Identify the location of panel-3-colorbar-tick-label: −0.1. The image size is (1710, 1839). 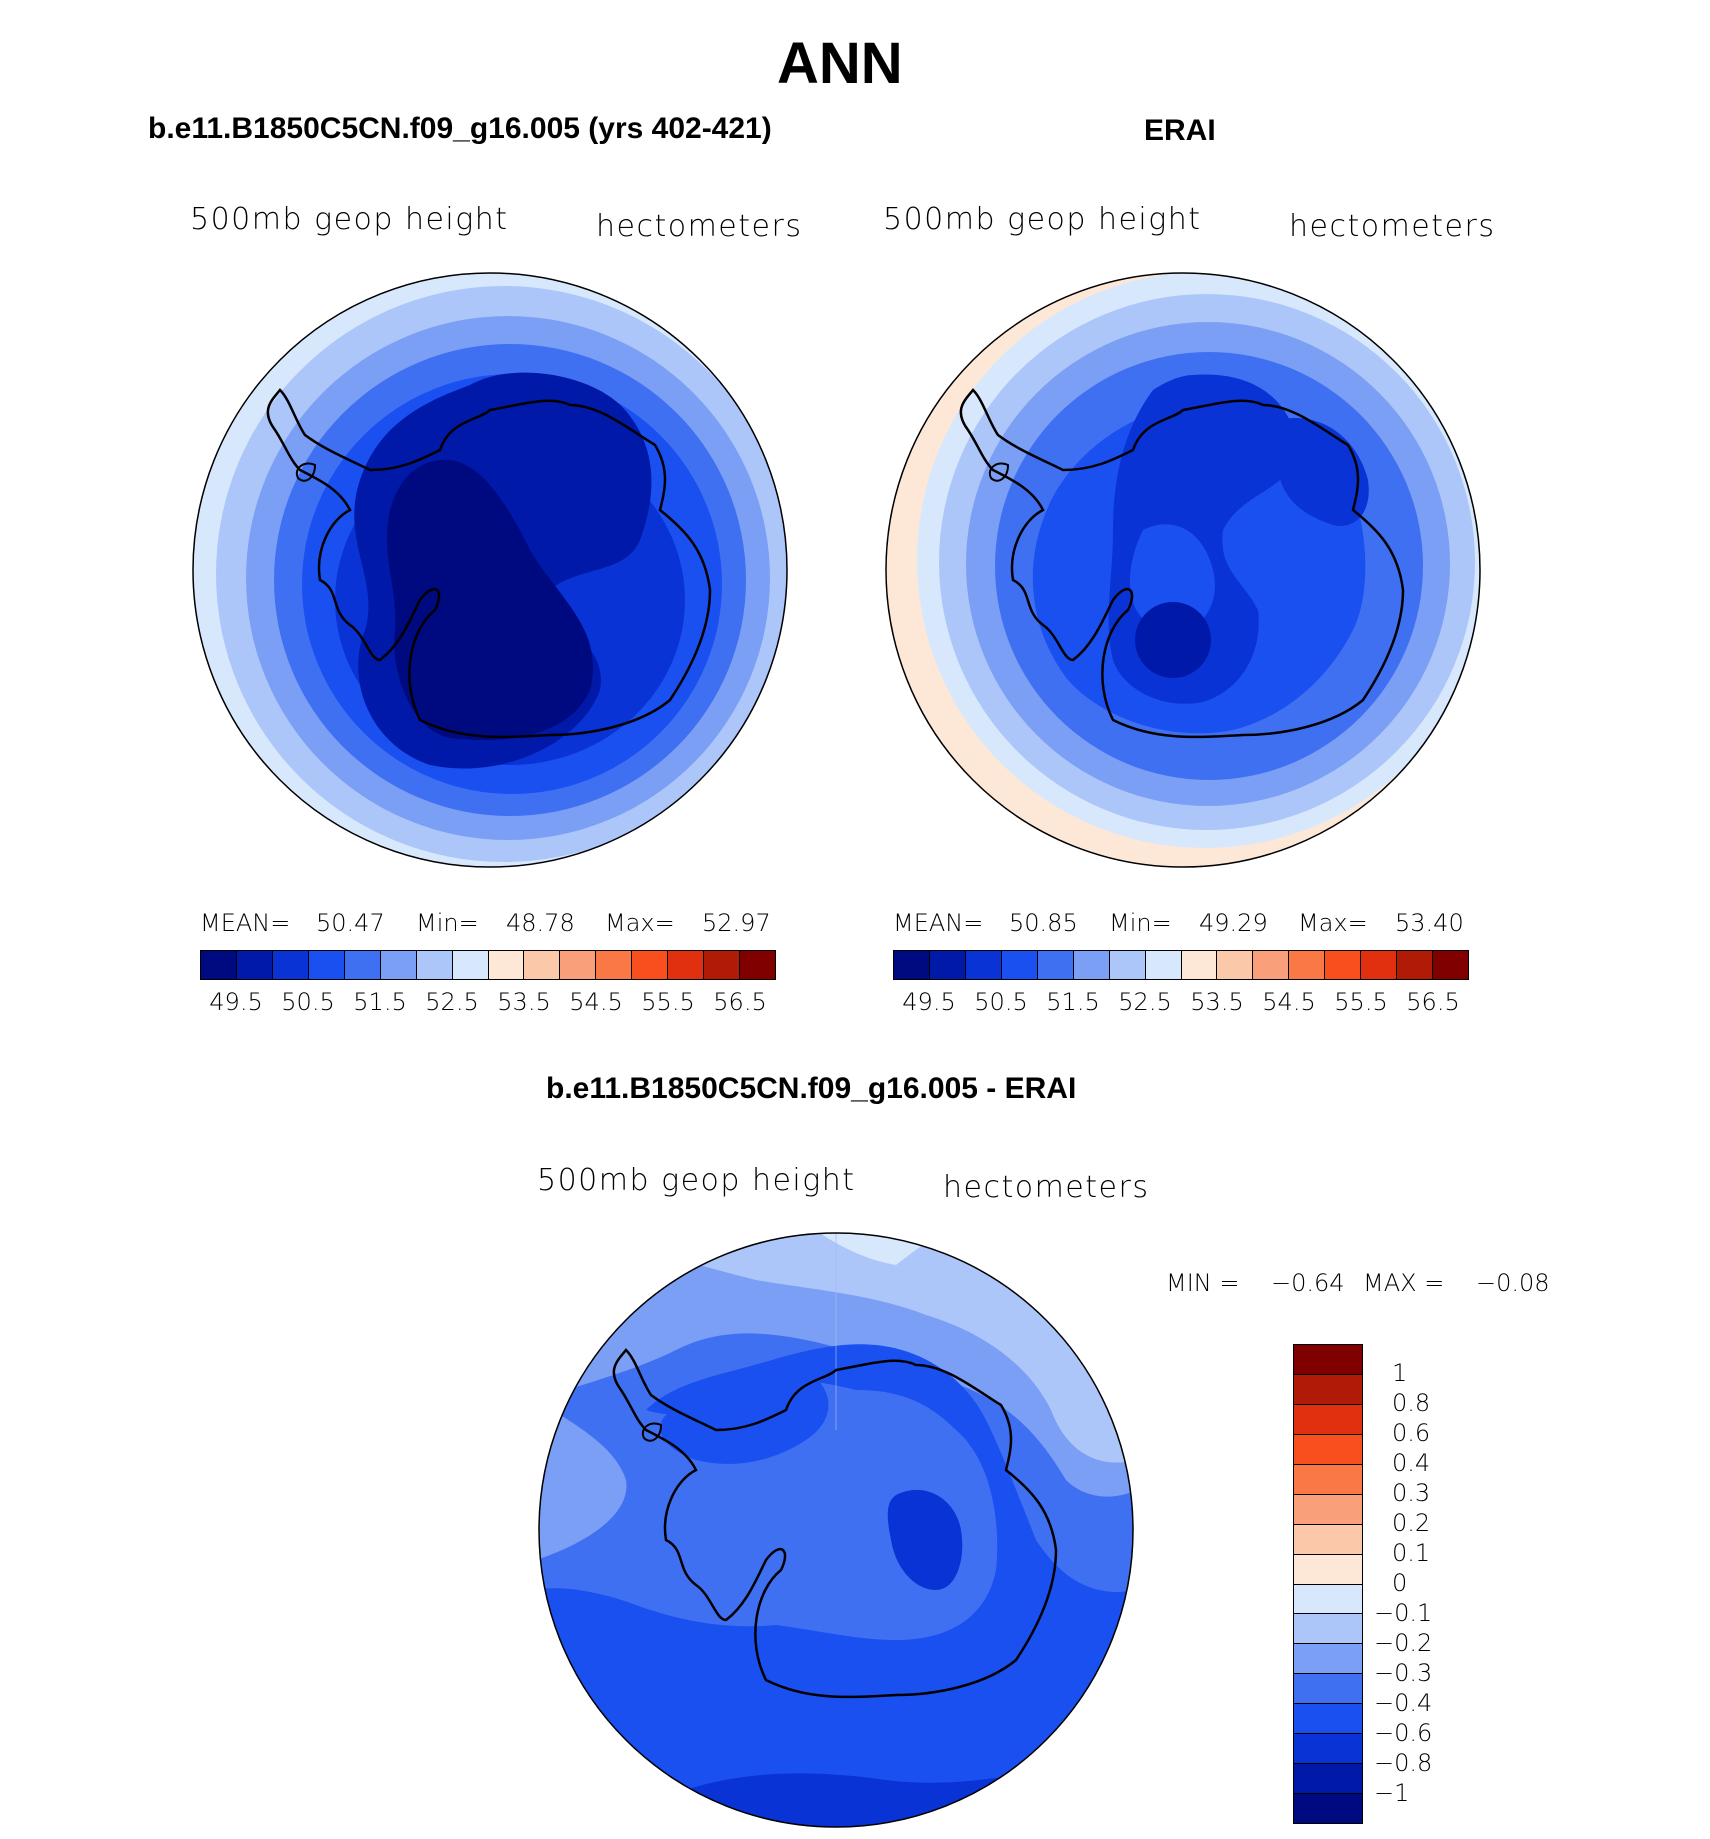
(1403, 1613).